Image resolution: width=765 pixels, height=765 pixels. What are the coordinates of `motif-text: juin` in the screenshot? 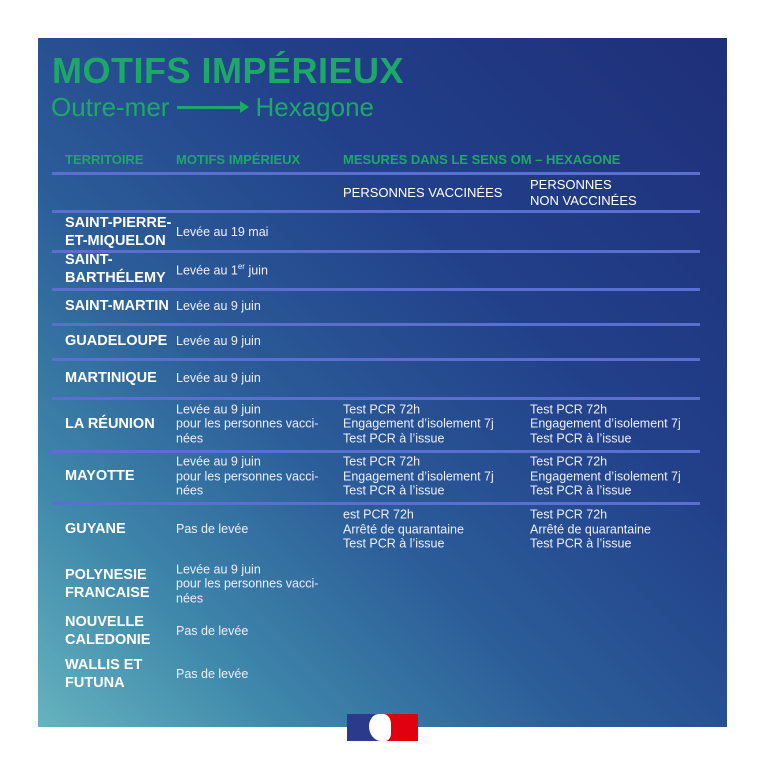 It's located at (256, 270).